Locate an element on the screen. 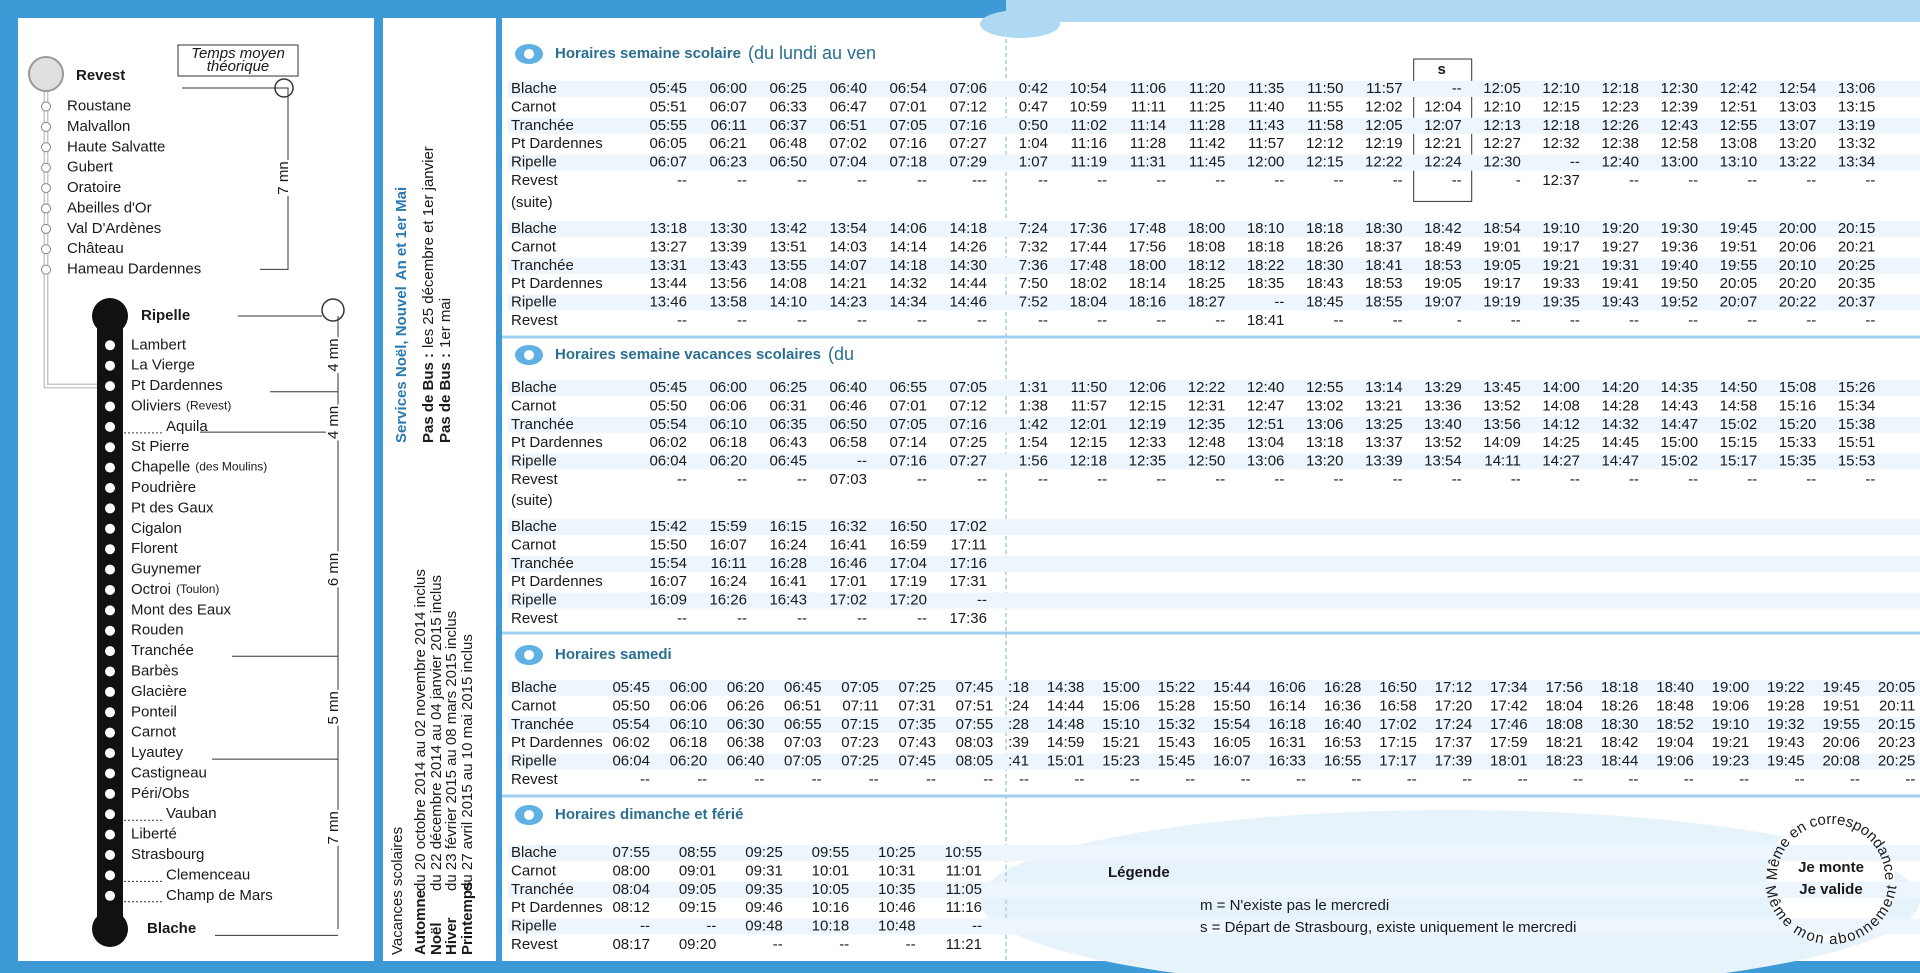  period-name: Noël is located at coordinates (436, 938).